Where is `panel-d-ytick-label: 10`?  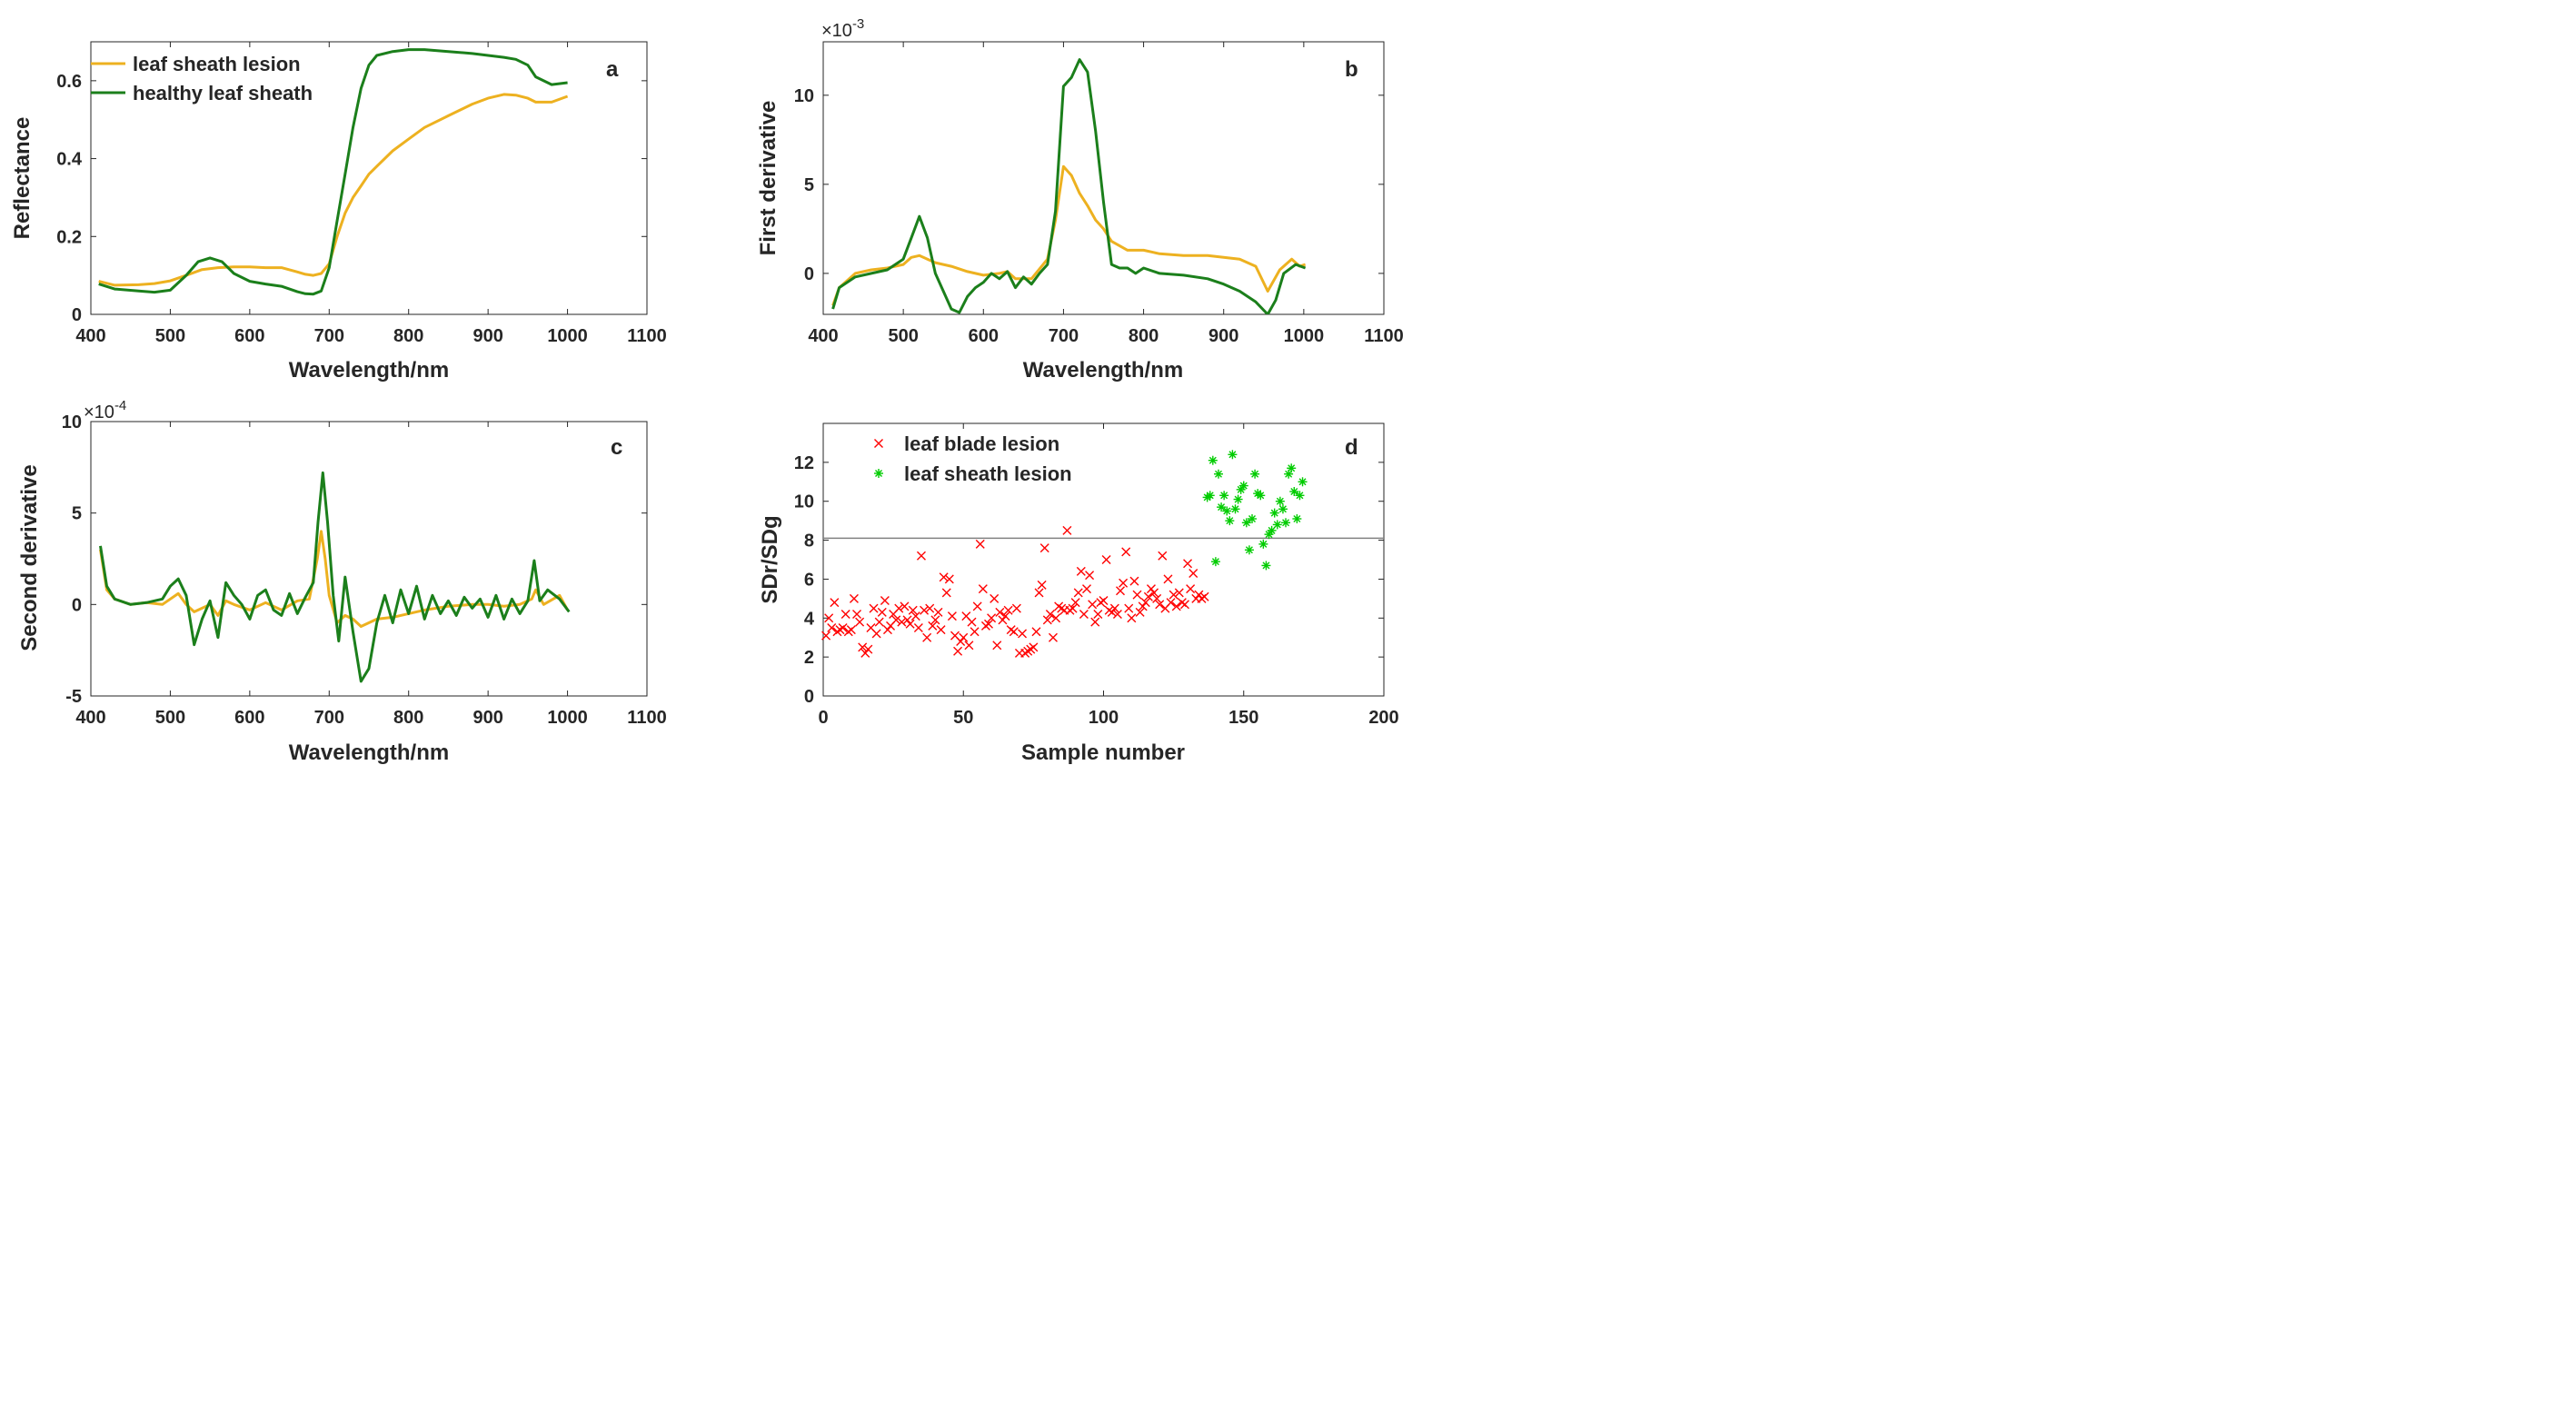
panel-d-ytick-label: 10 is located at coordinates (804, 502).